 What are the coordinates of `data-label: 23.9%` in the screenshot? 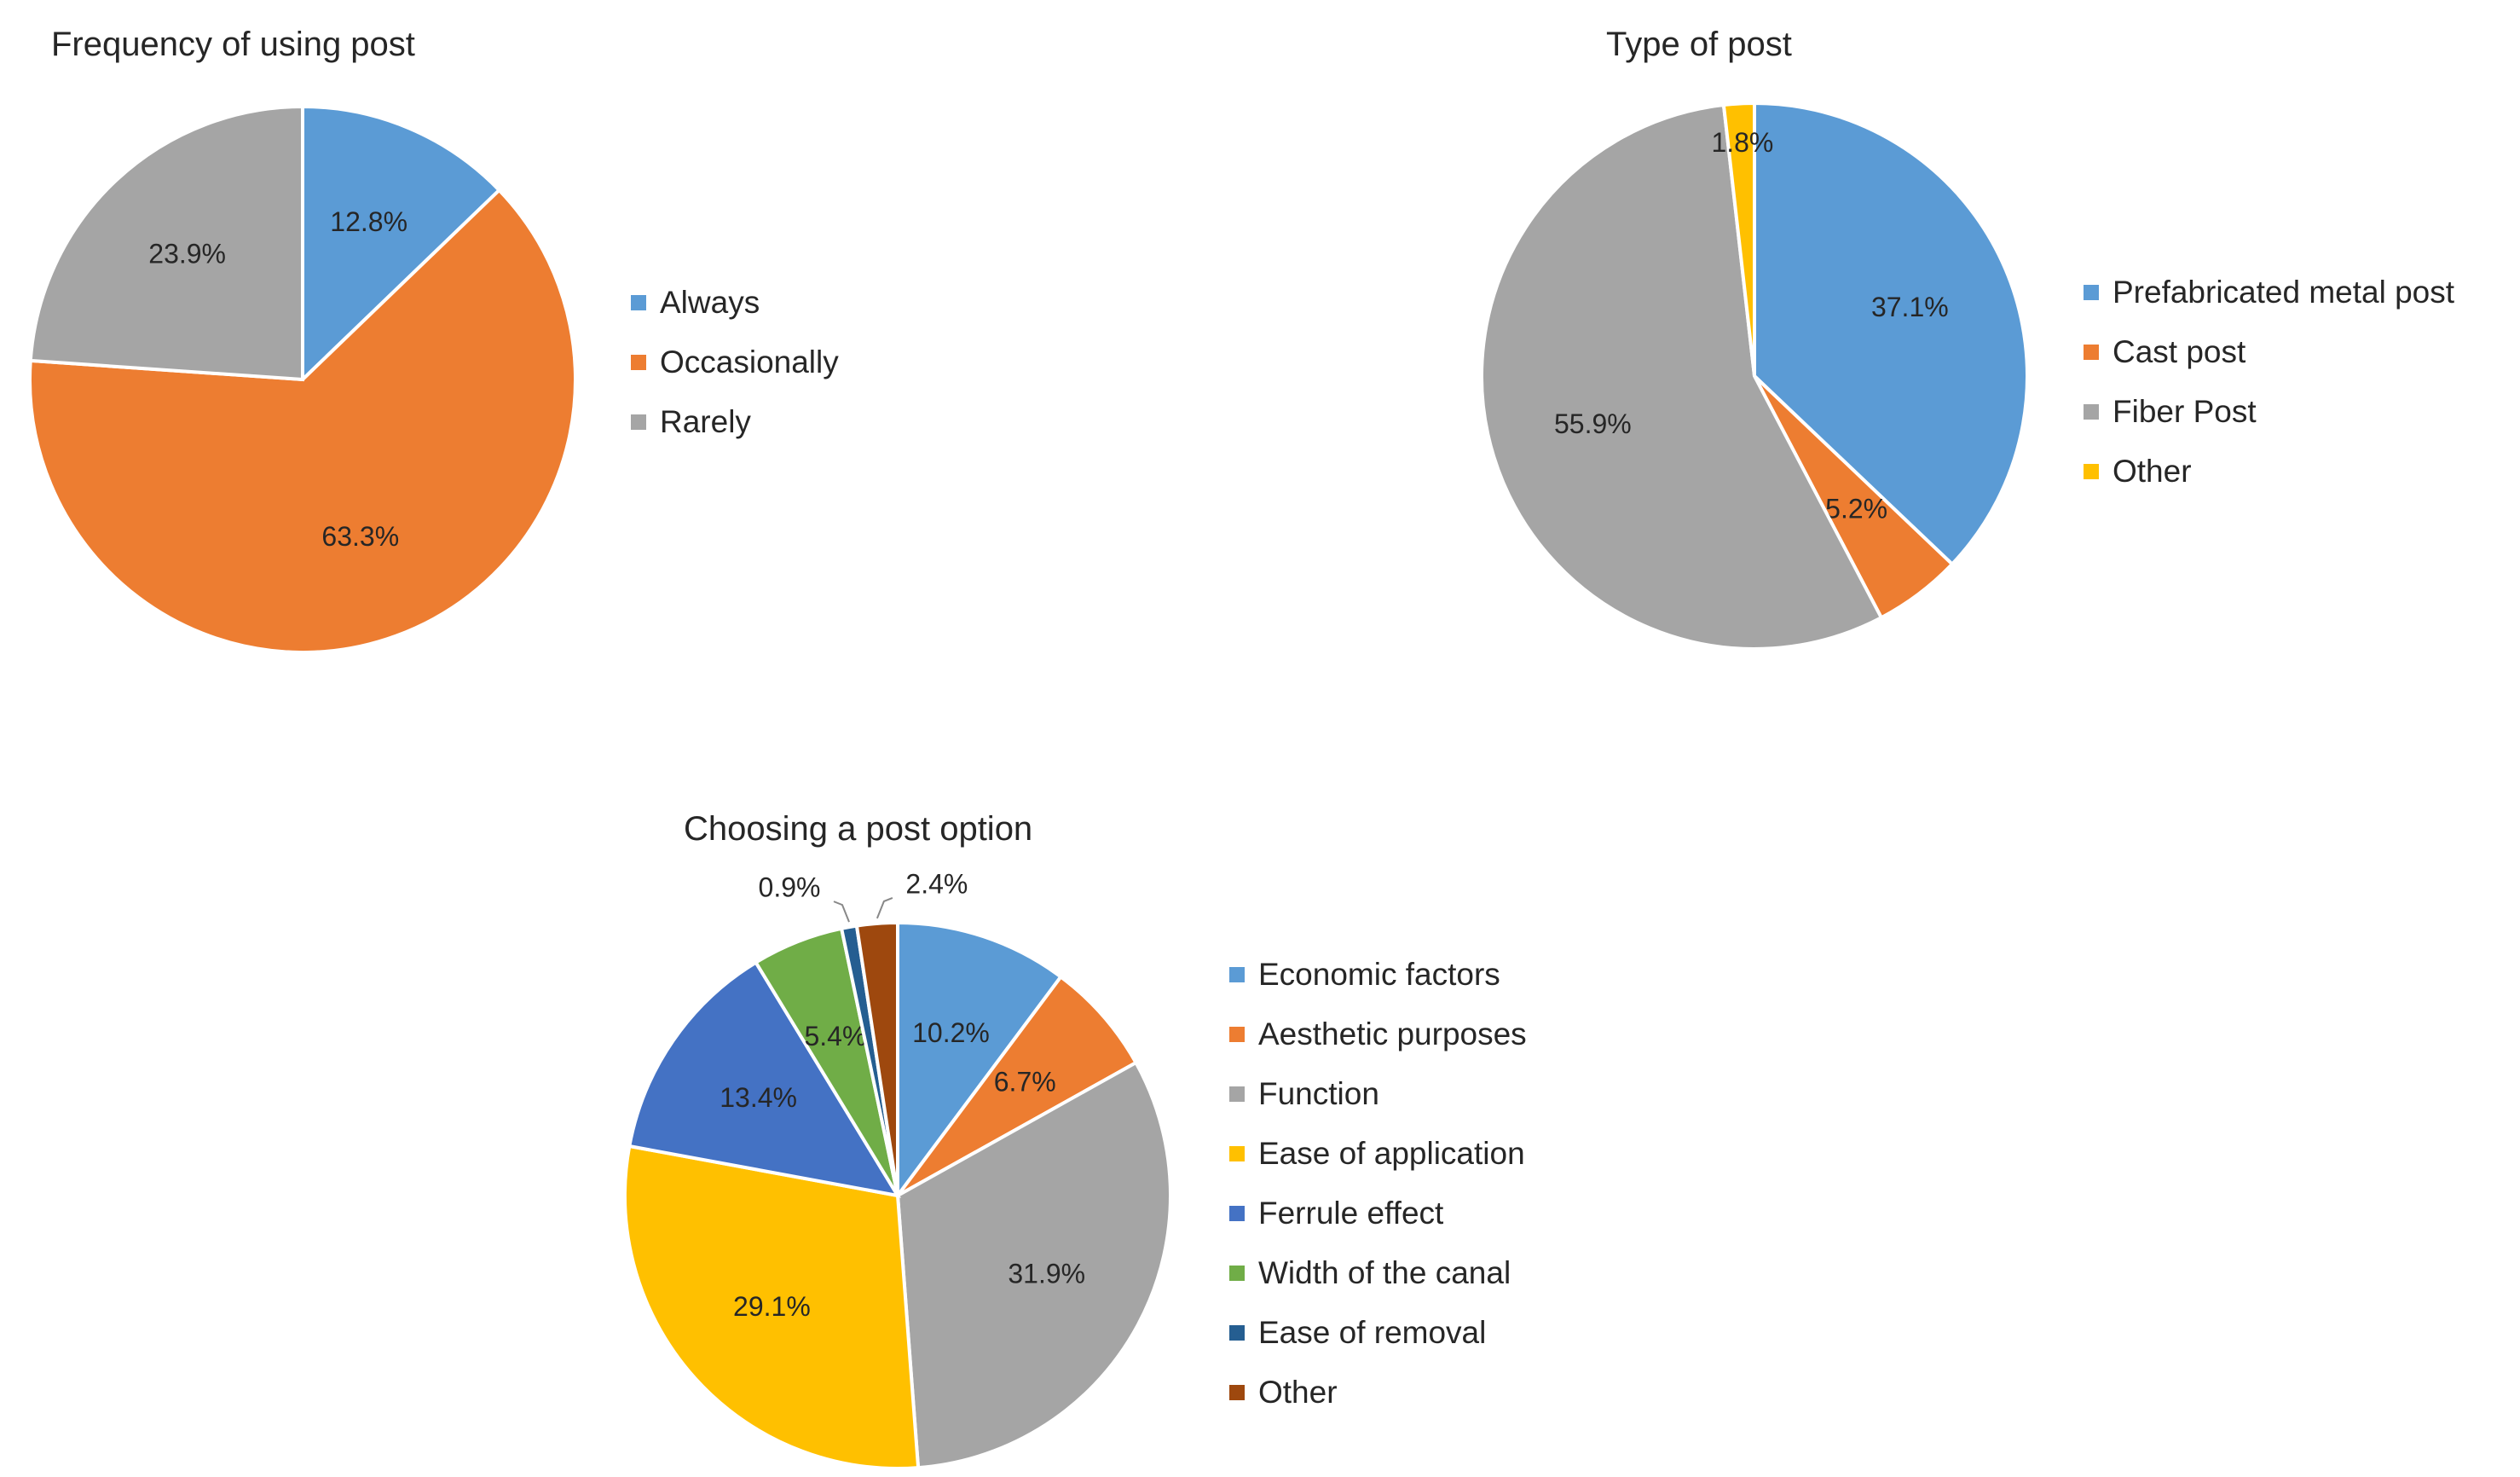 It's located at (187, 254).